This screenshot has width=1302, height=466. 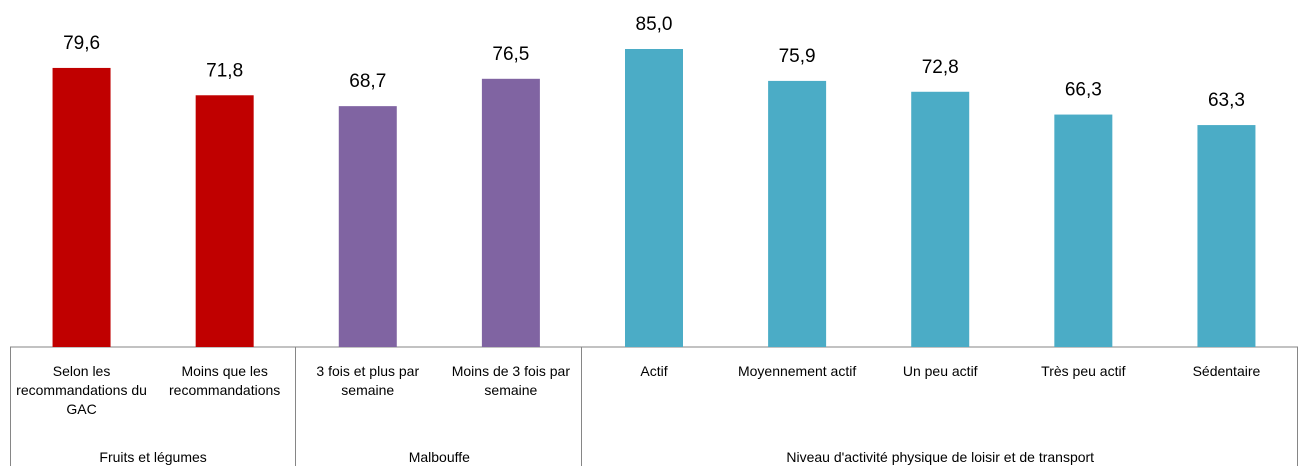 I want to click on value-label: 68,7, so click(x=367, y=81).